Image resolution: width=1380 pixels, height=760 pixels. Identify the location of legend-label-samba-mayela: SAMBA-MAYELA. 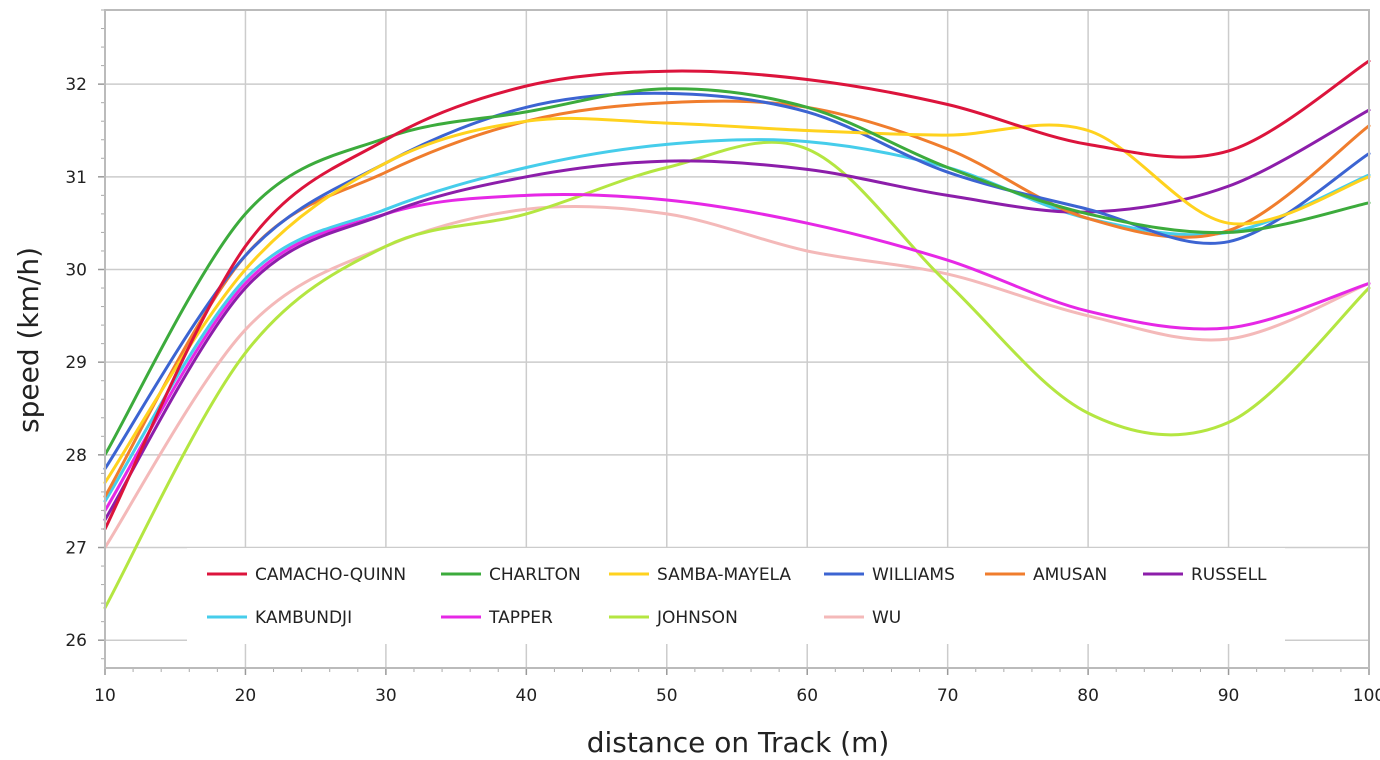
(724, 575).